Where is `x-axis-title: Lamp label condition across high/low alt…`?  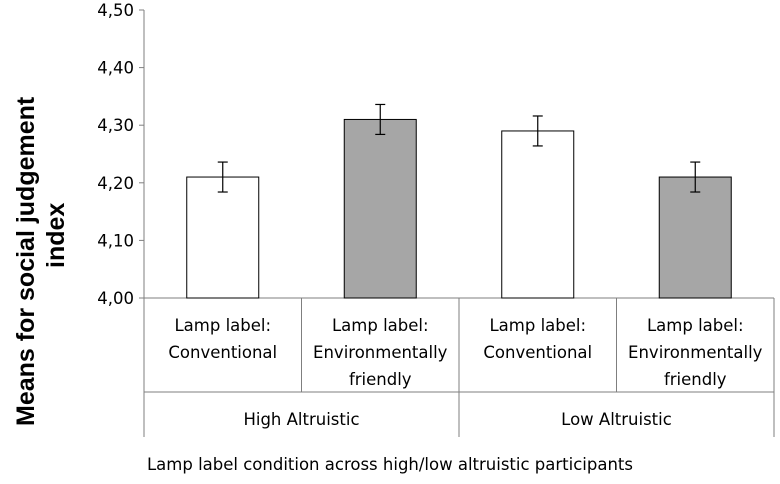
x-axis-title: Lamp label condition across high/low alt… is located at coordinates (389, 464).